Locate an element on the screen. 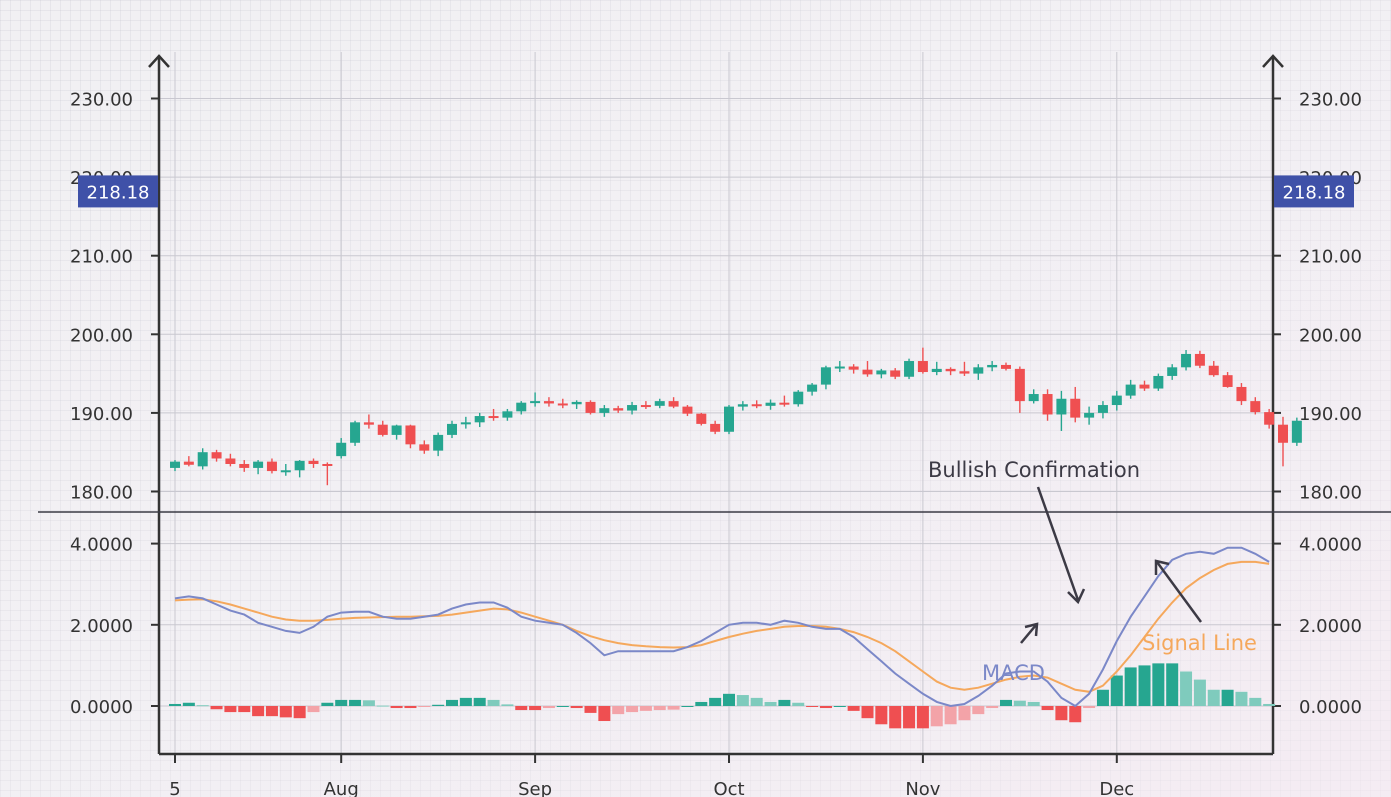 The image size is (1391, 797). annotation-macd-arrow is located at coordinates (1028, 634).